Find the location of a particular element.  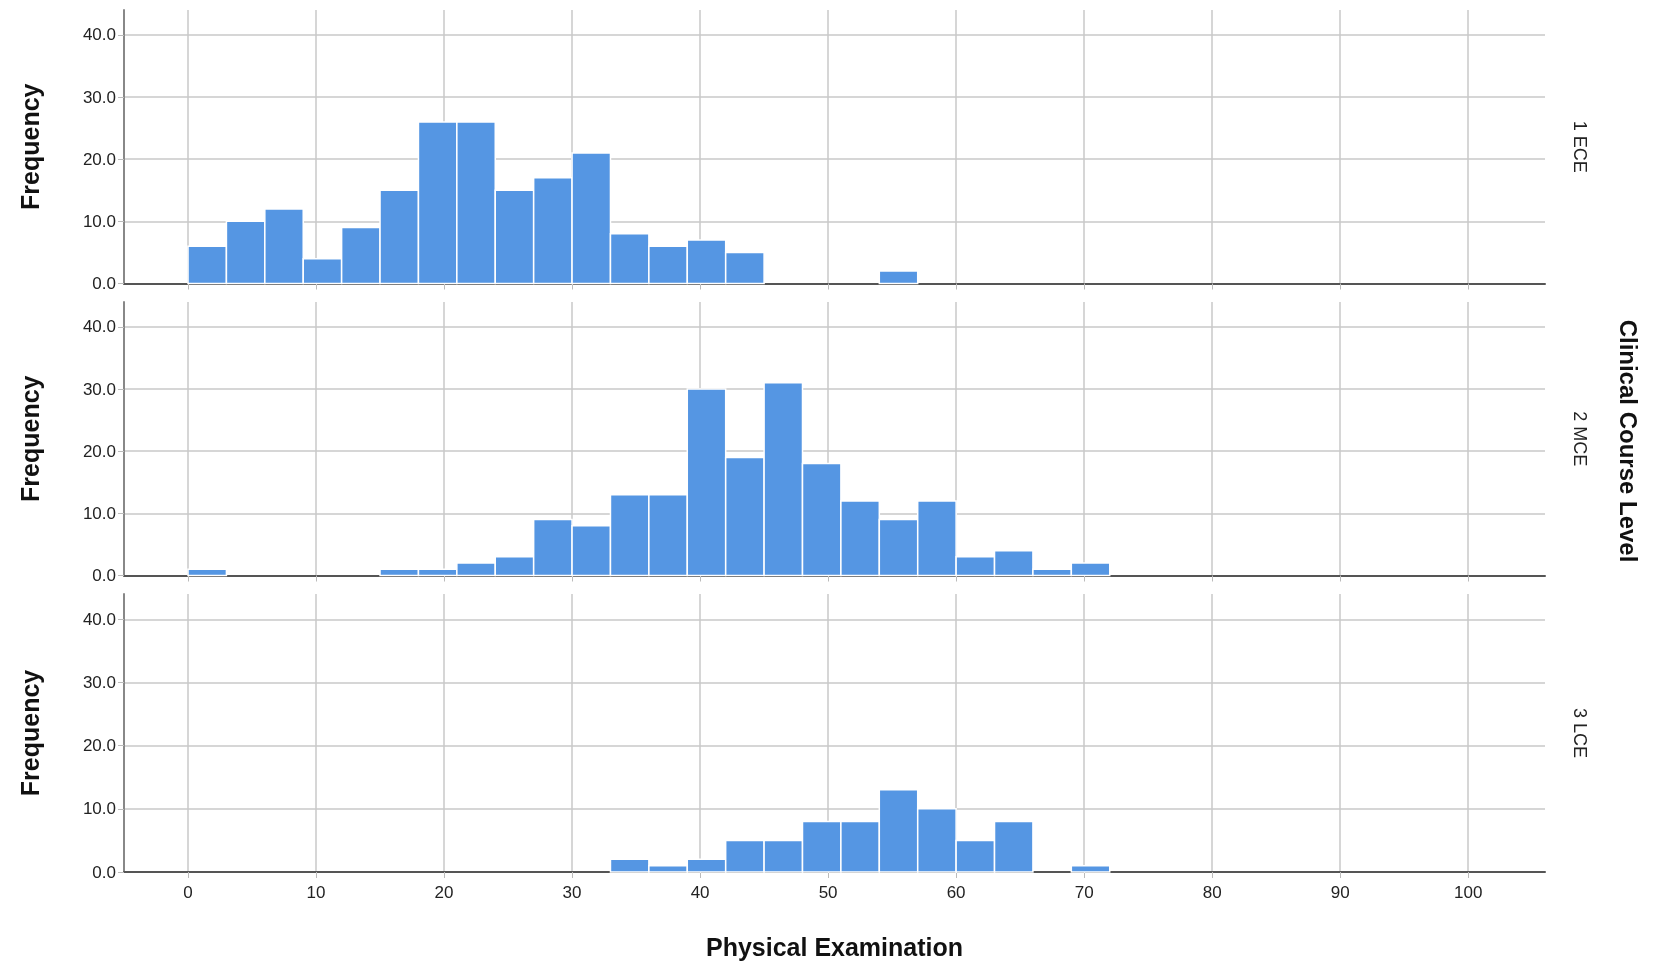

x-tick-label: 100 is located at coordinates (1468, 892).